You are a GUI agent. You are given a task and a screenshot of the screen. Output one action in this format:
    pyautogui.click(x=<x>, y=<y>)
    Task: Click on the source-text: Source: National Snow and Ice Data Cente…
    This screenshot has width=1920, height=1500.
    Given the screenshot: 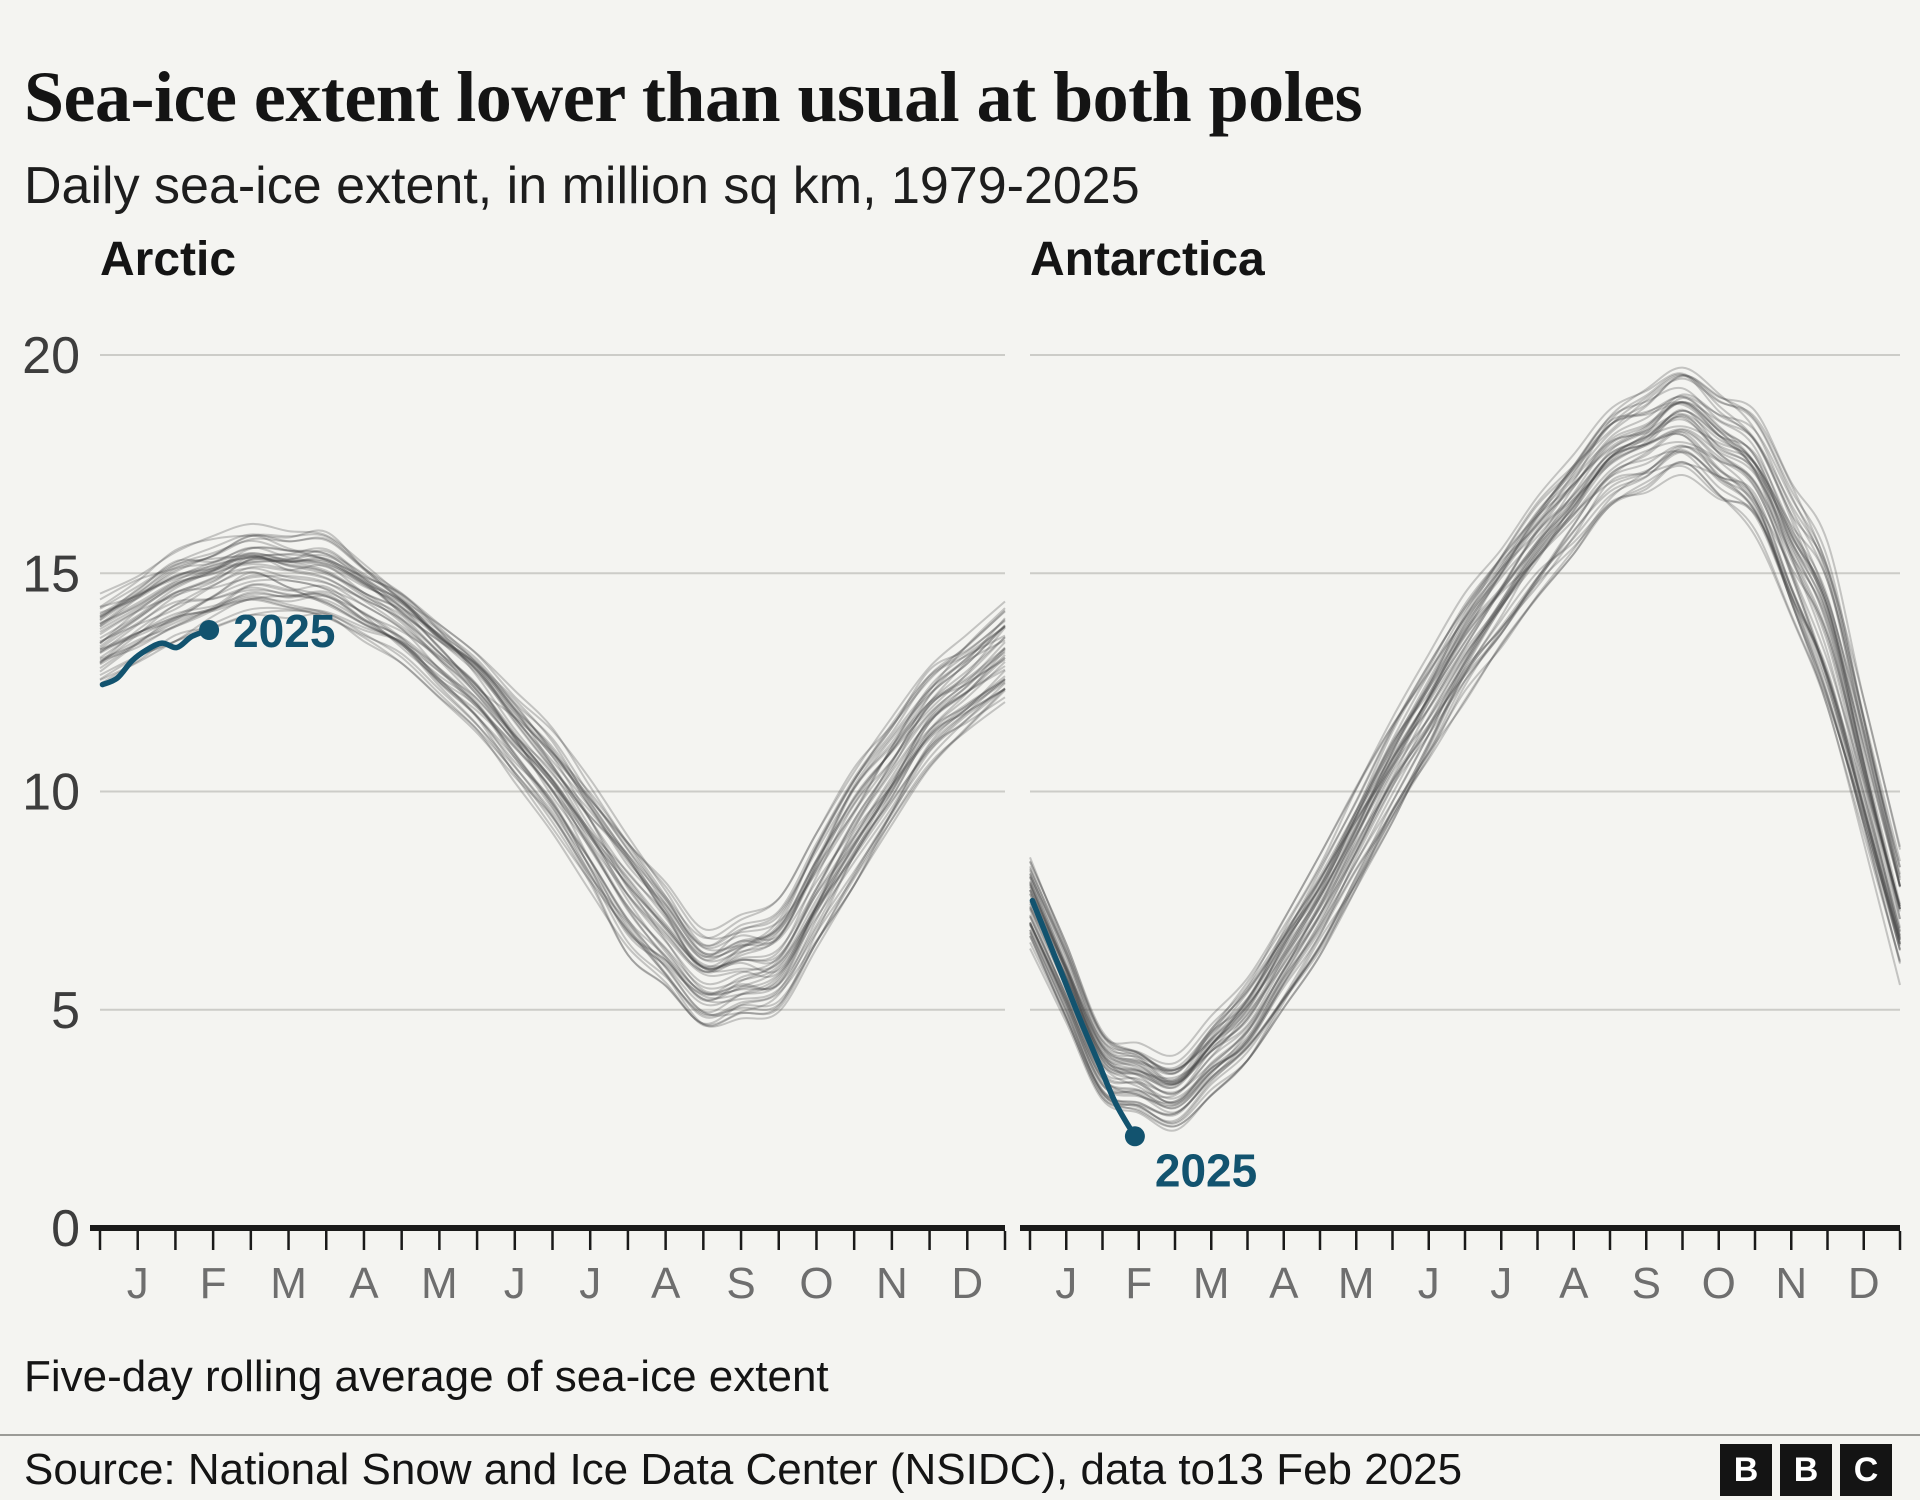 What is the action you would take?
    pyautogui.click(x=743, y=1469)
    